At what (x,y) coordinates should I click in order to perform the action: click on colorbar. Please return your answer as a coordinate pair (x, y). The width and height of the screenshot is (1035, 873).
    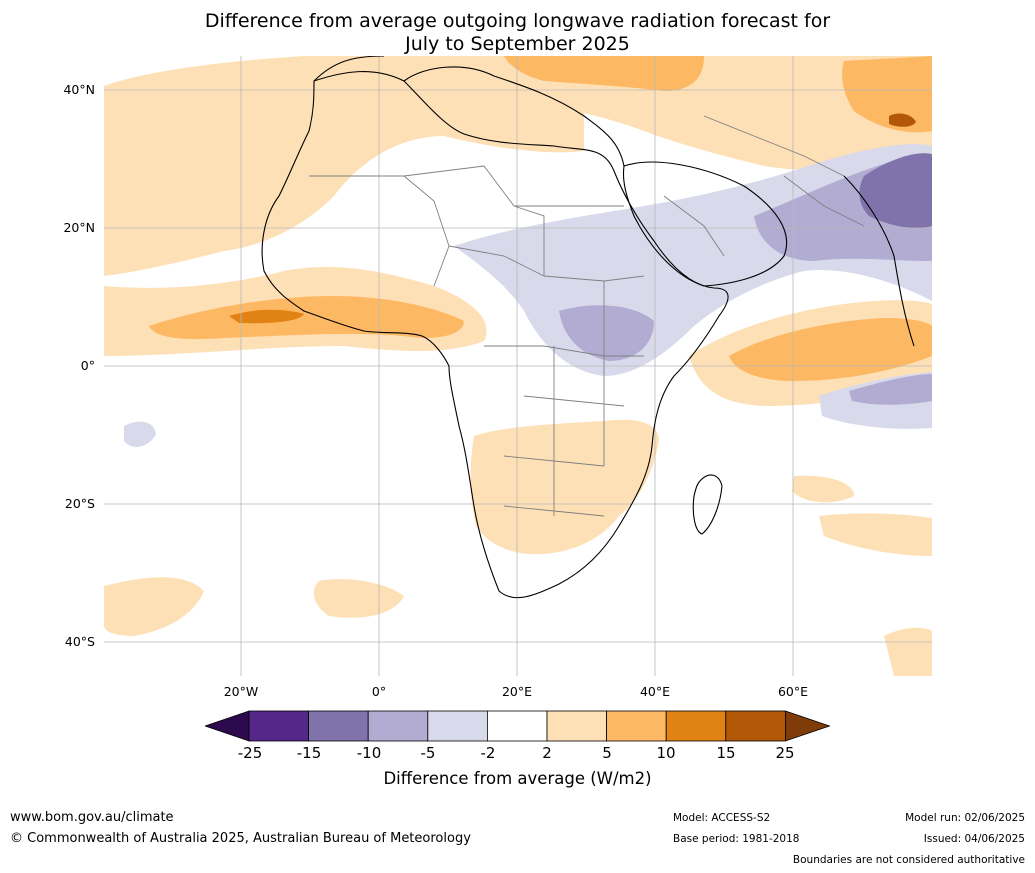
    Looking at the image, I should click on (517, 726).